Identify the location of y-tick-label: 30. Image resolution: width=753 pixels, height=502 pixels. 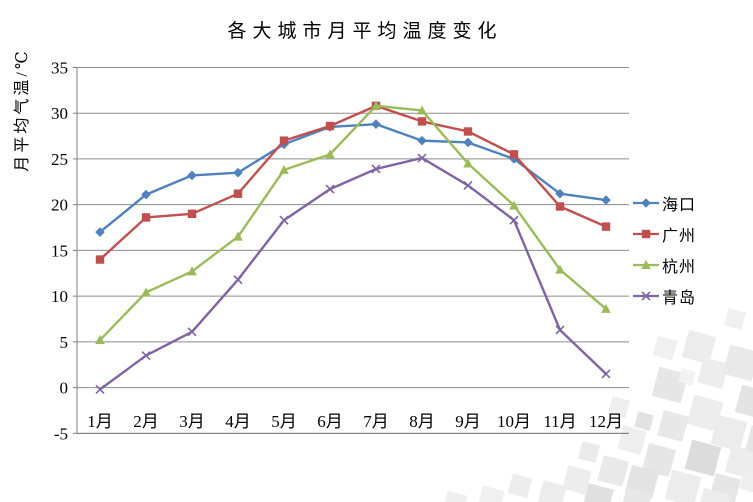
(59, 113).